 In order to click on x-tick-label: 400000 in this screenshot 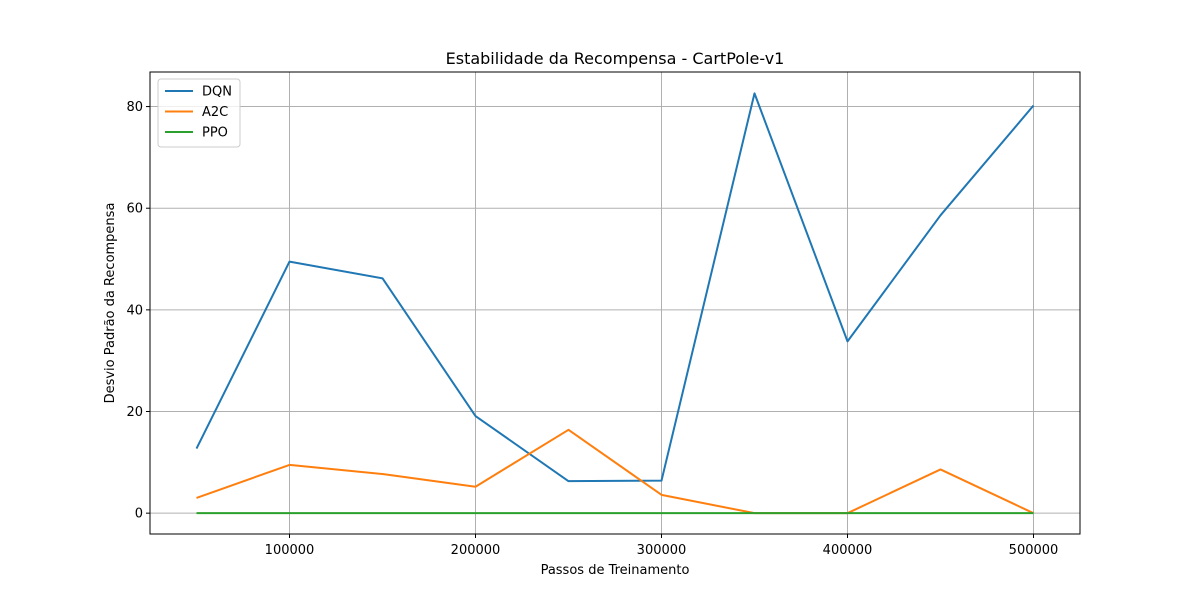, I will do `click(848, 550)`.